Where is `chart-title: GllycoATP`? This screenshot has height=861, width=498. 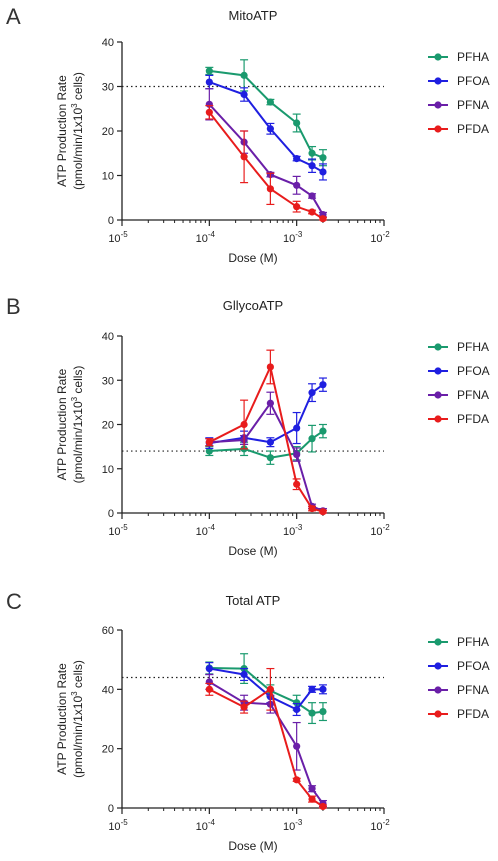 chart-title: GllycoATP is located at coordinates (253, 305).